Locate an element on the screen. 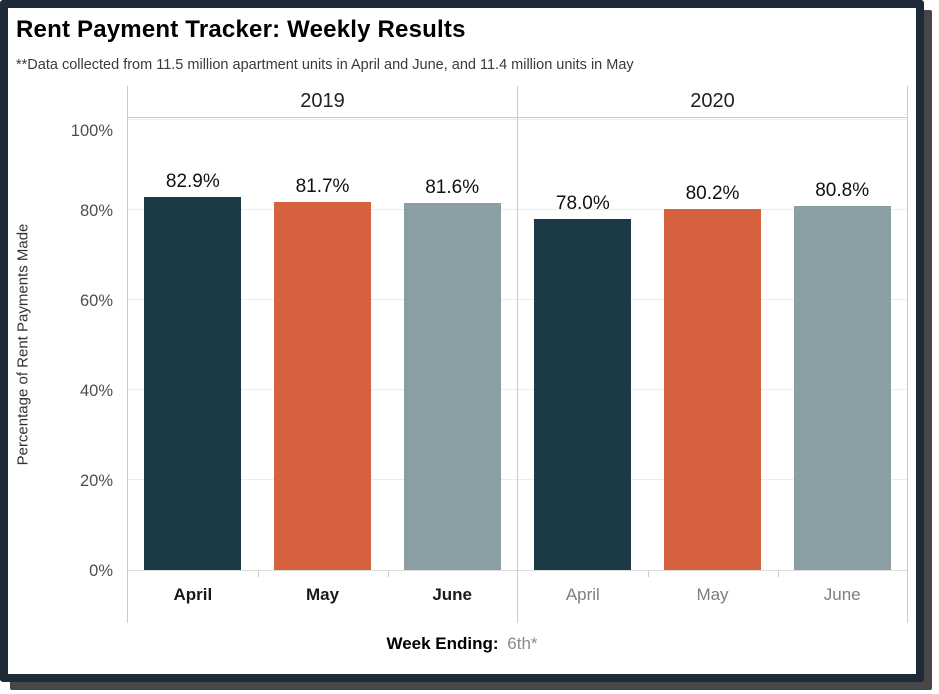  bar-cell: 78.0% is located at coordinates (583, 381).